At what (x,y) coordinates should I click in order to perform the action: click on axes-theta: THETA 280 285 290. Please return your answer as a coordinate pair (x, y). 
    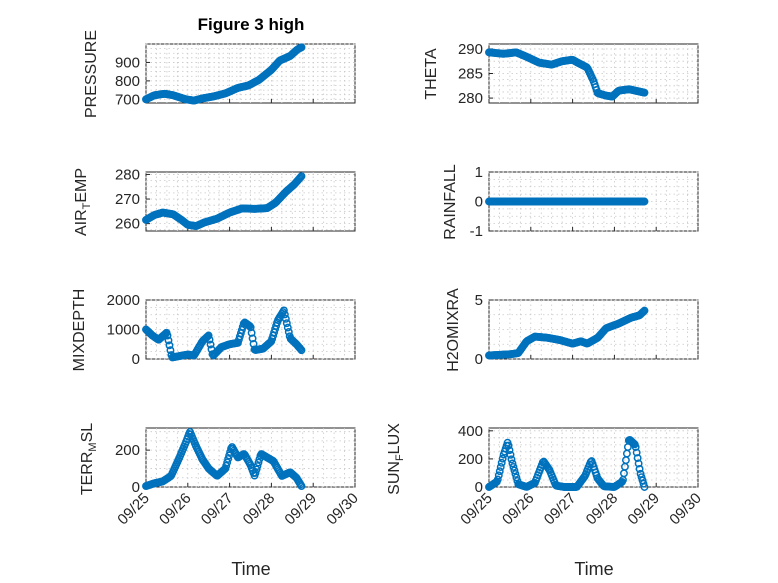
    Looking at the image, I should click on (561, 74).